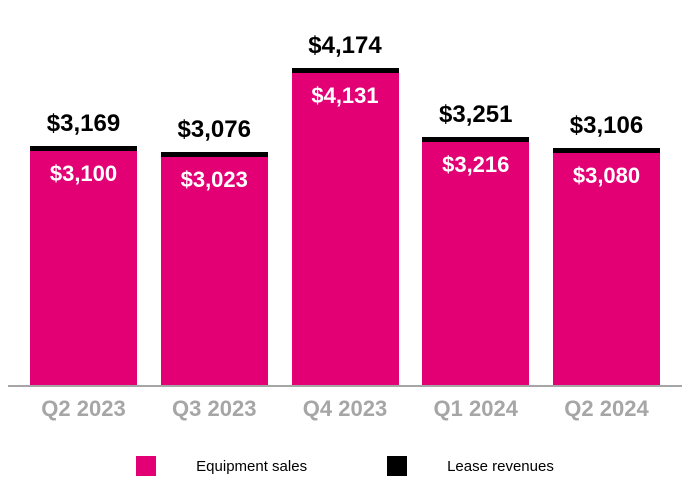 This screenshot has width=690, height=500. What do you see at coordinates (83, 408) in the screenshot?
I see `x-axis-label-q2-2023: Q2 2023` at bounding box center [83, 408].